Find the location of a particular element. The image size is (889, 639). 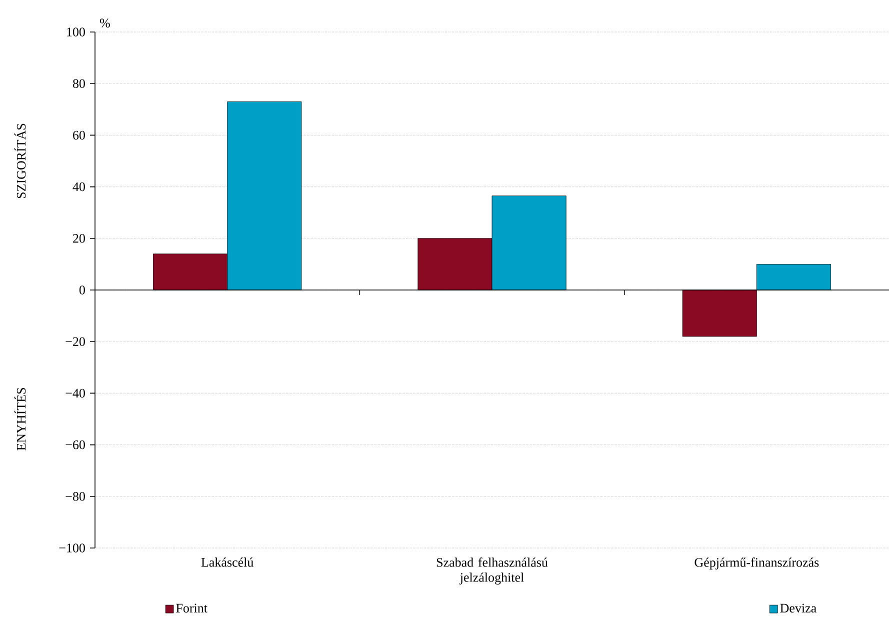

y-tick-label: −40 is located at coordinates (75, 393).